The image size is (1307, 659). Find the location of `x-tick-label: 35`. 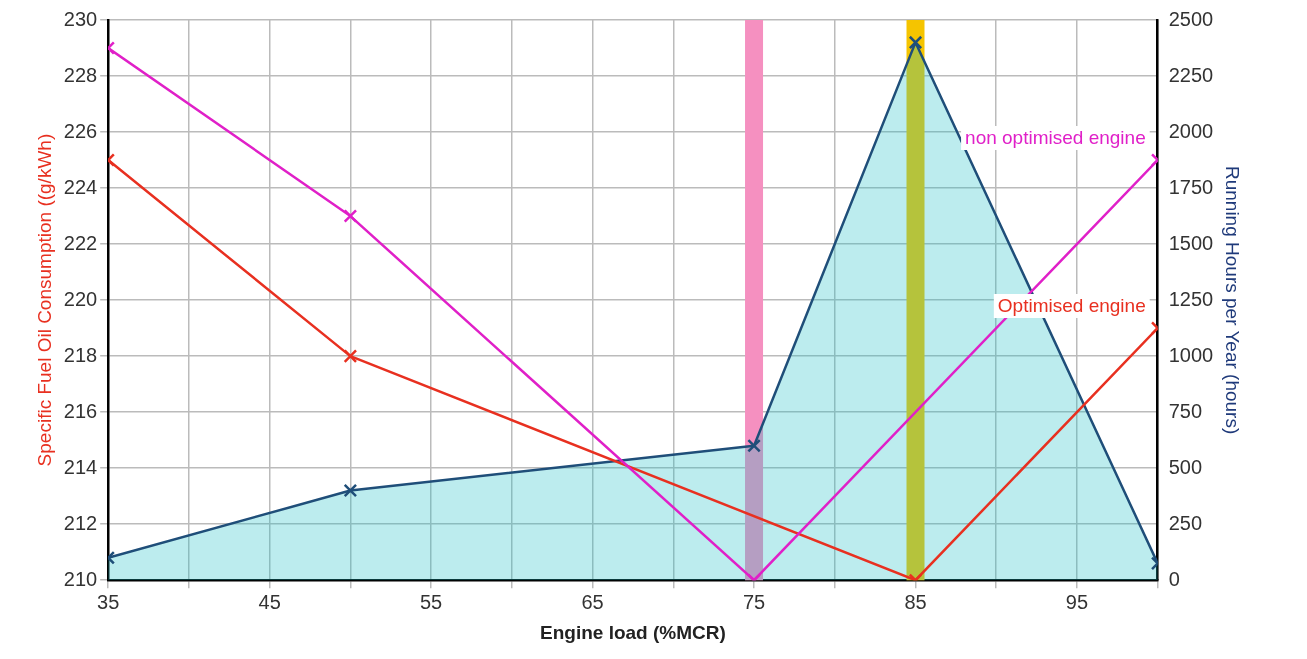

x-tick-label: 35 is located at coordinates (108, 601).